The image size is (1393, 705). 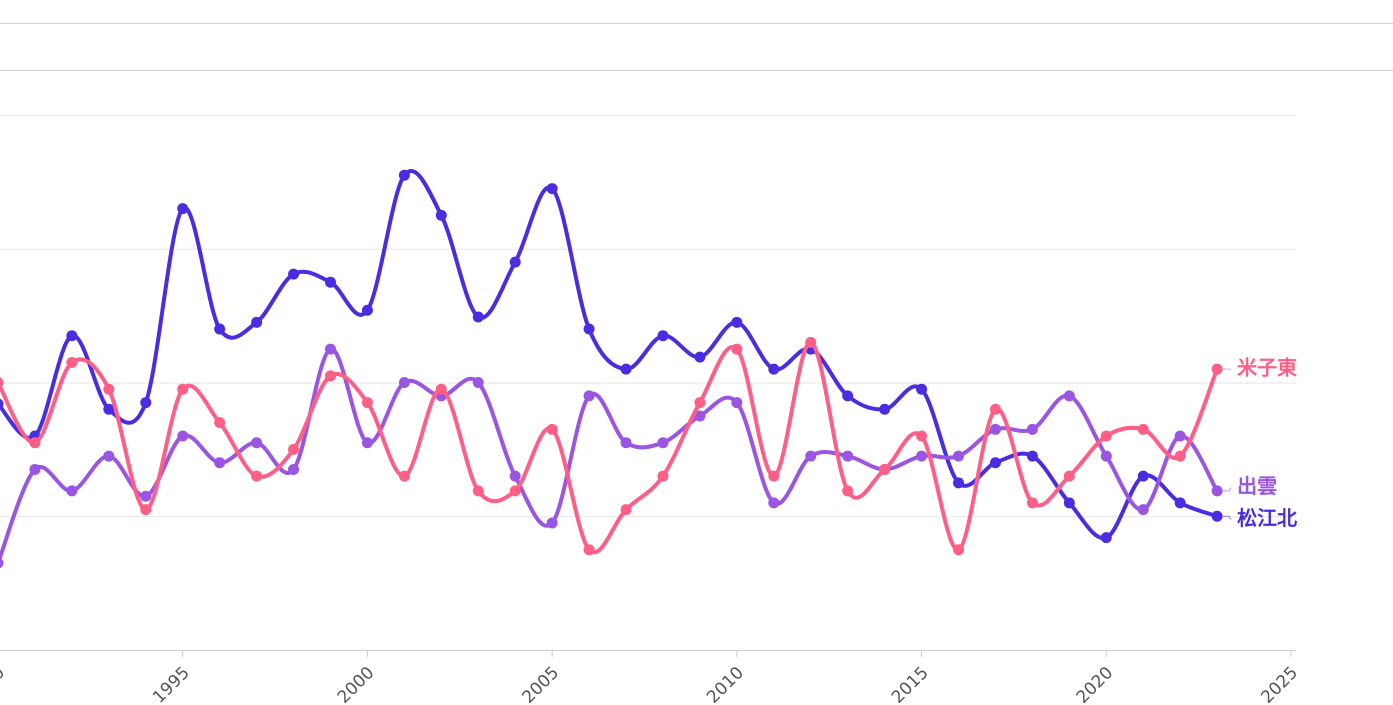 I want to click on x-tick-label: 2025, so click(x=1279, y=684).